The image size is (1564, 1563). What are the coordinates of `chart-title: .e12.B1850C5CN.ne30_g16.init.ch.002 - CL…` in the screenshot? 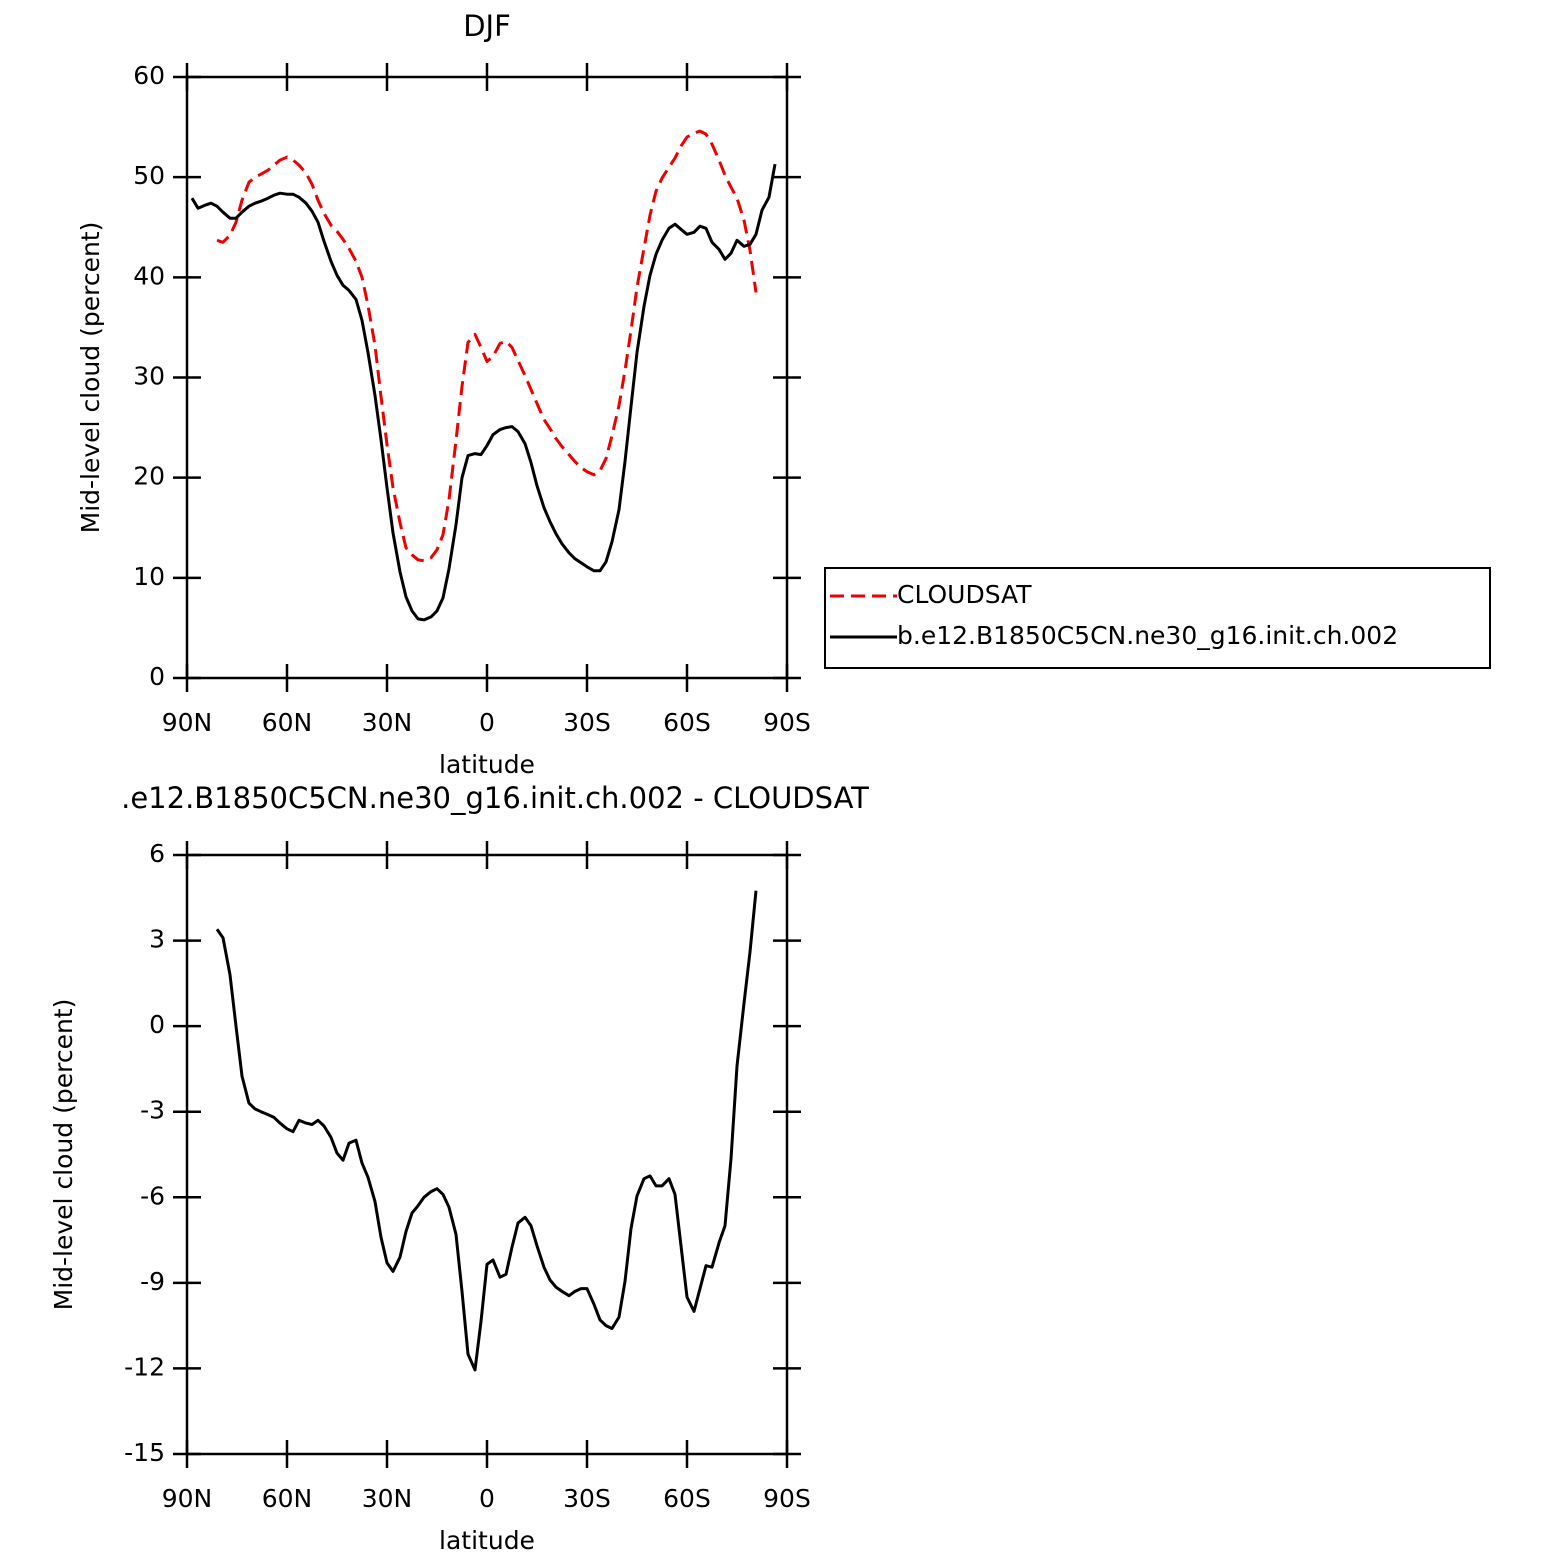 It's located at (495, 798).